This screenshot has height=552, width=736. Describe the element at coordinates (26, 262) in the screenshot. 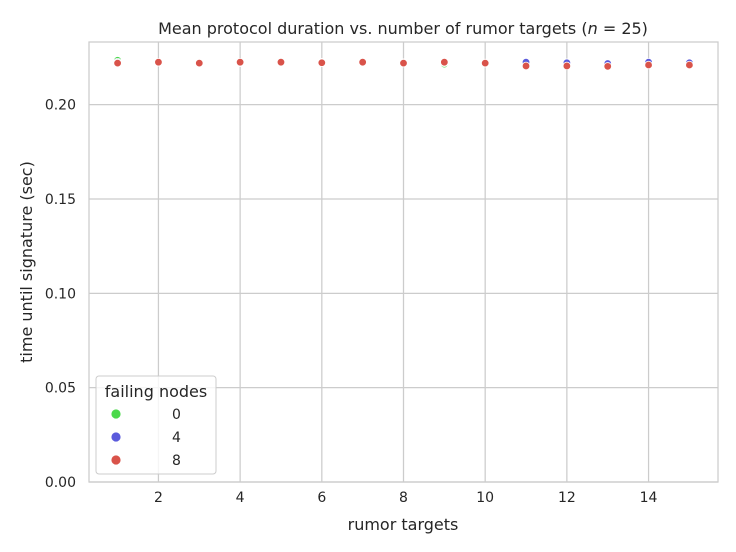

I see `y-axis-label: time until signature (sec)` at that location.